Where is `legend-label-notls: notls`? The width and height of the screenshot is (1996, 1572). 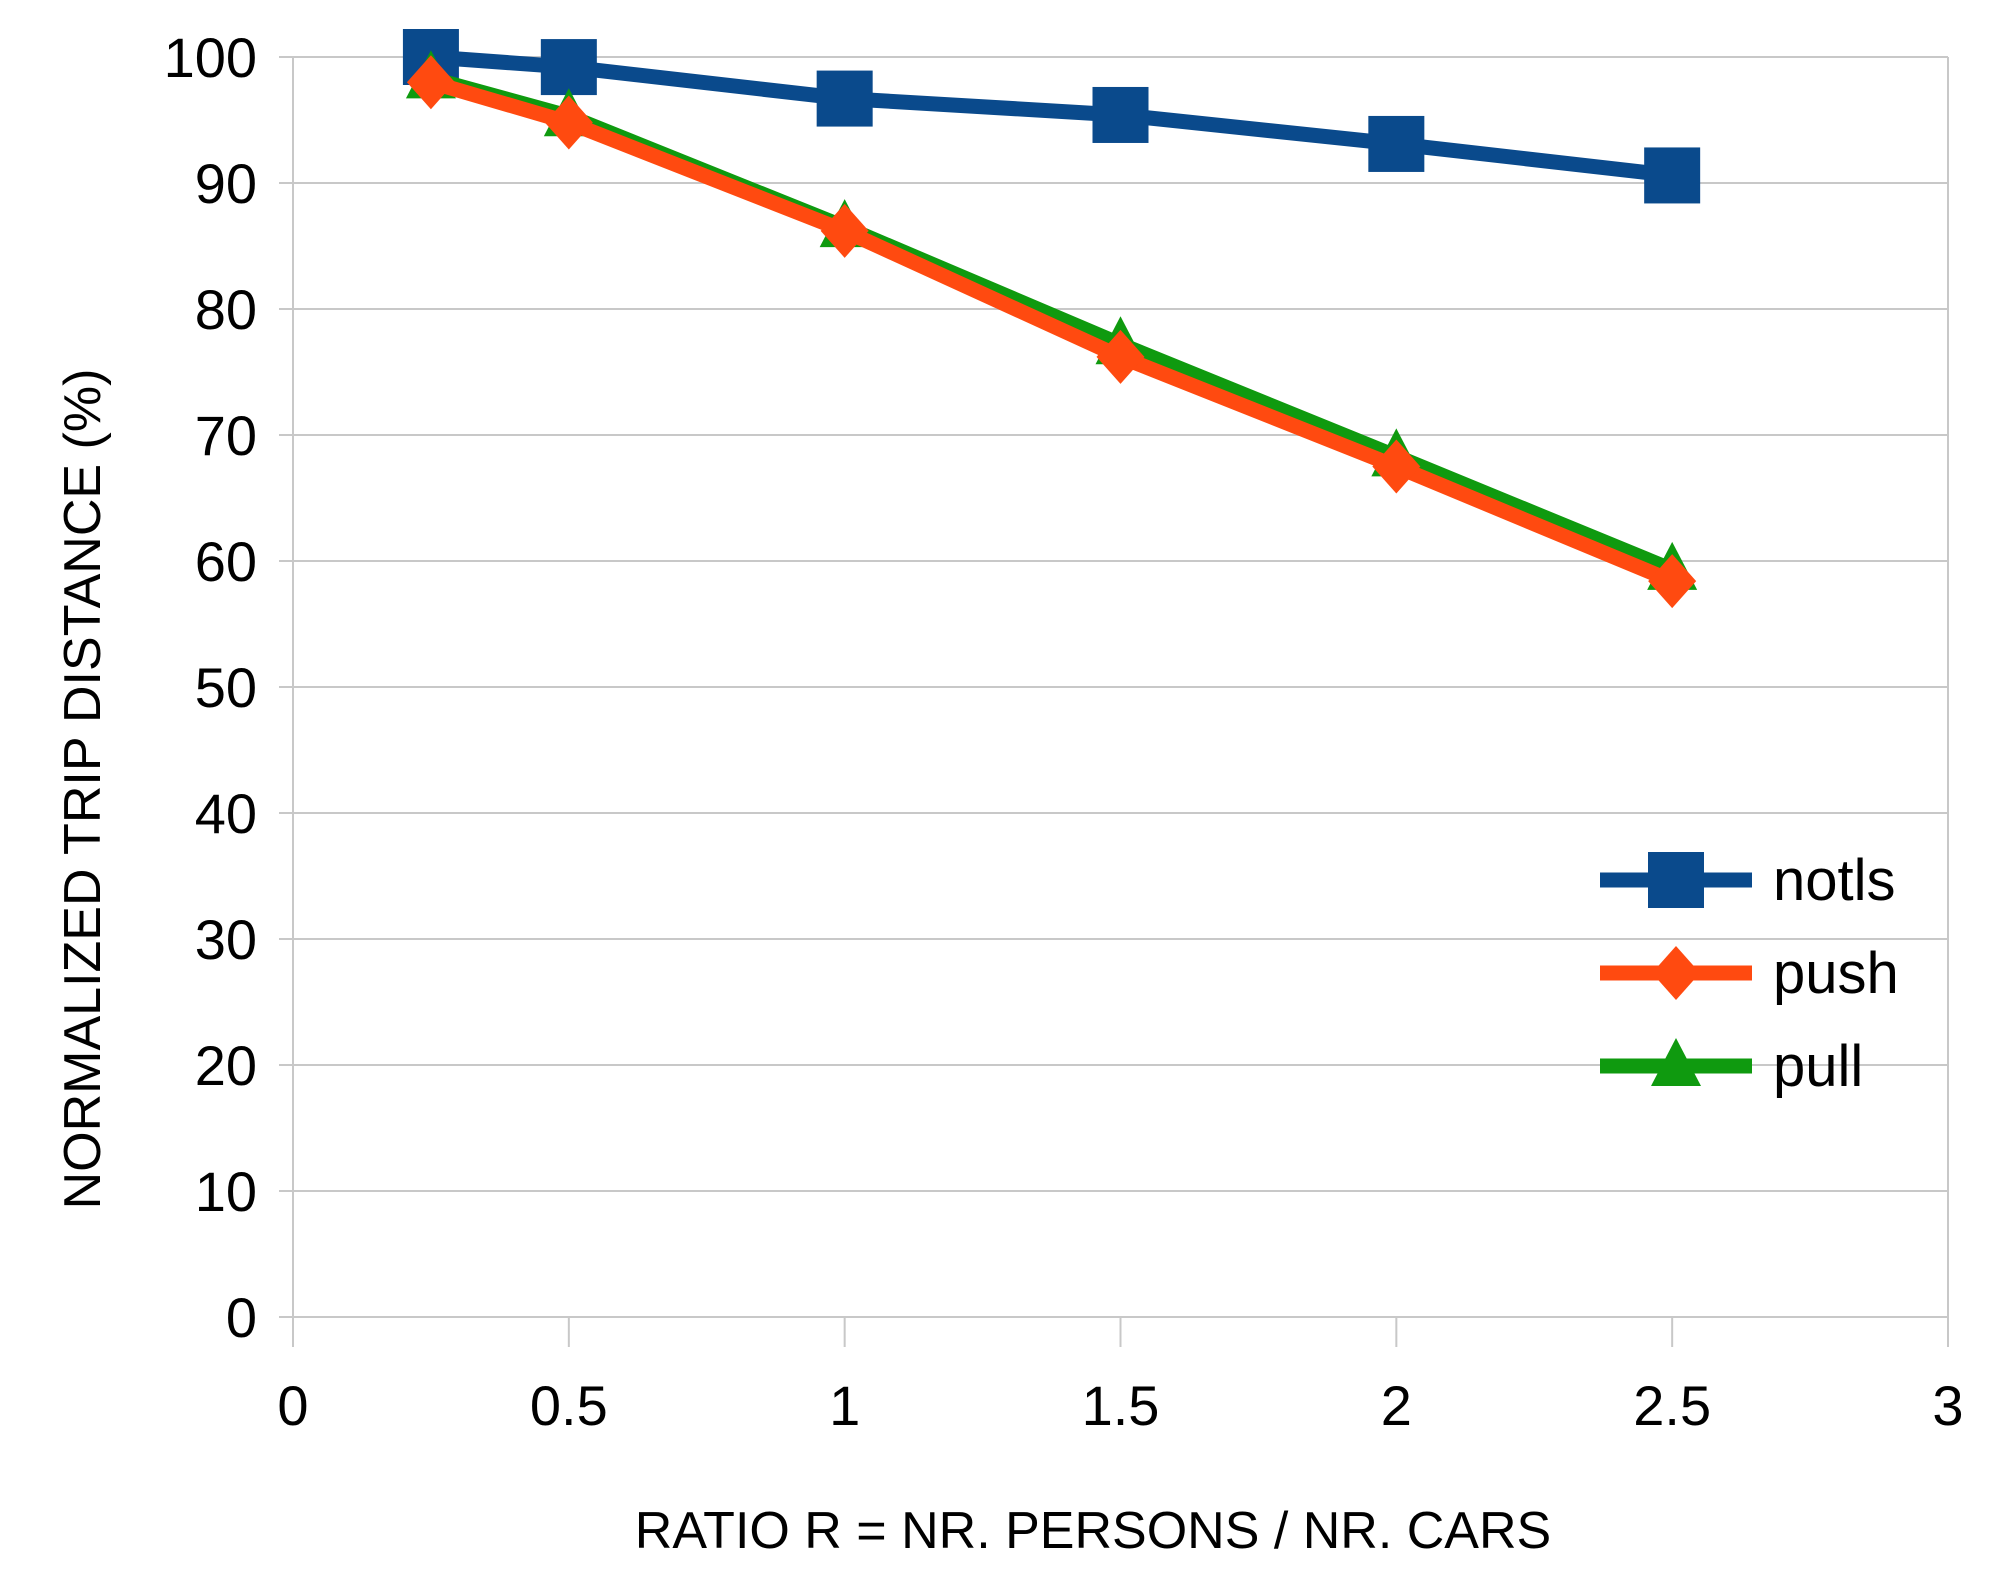 legend-label-notls: notls is located at coordinates (1834, 880).